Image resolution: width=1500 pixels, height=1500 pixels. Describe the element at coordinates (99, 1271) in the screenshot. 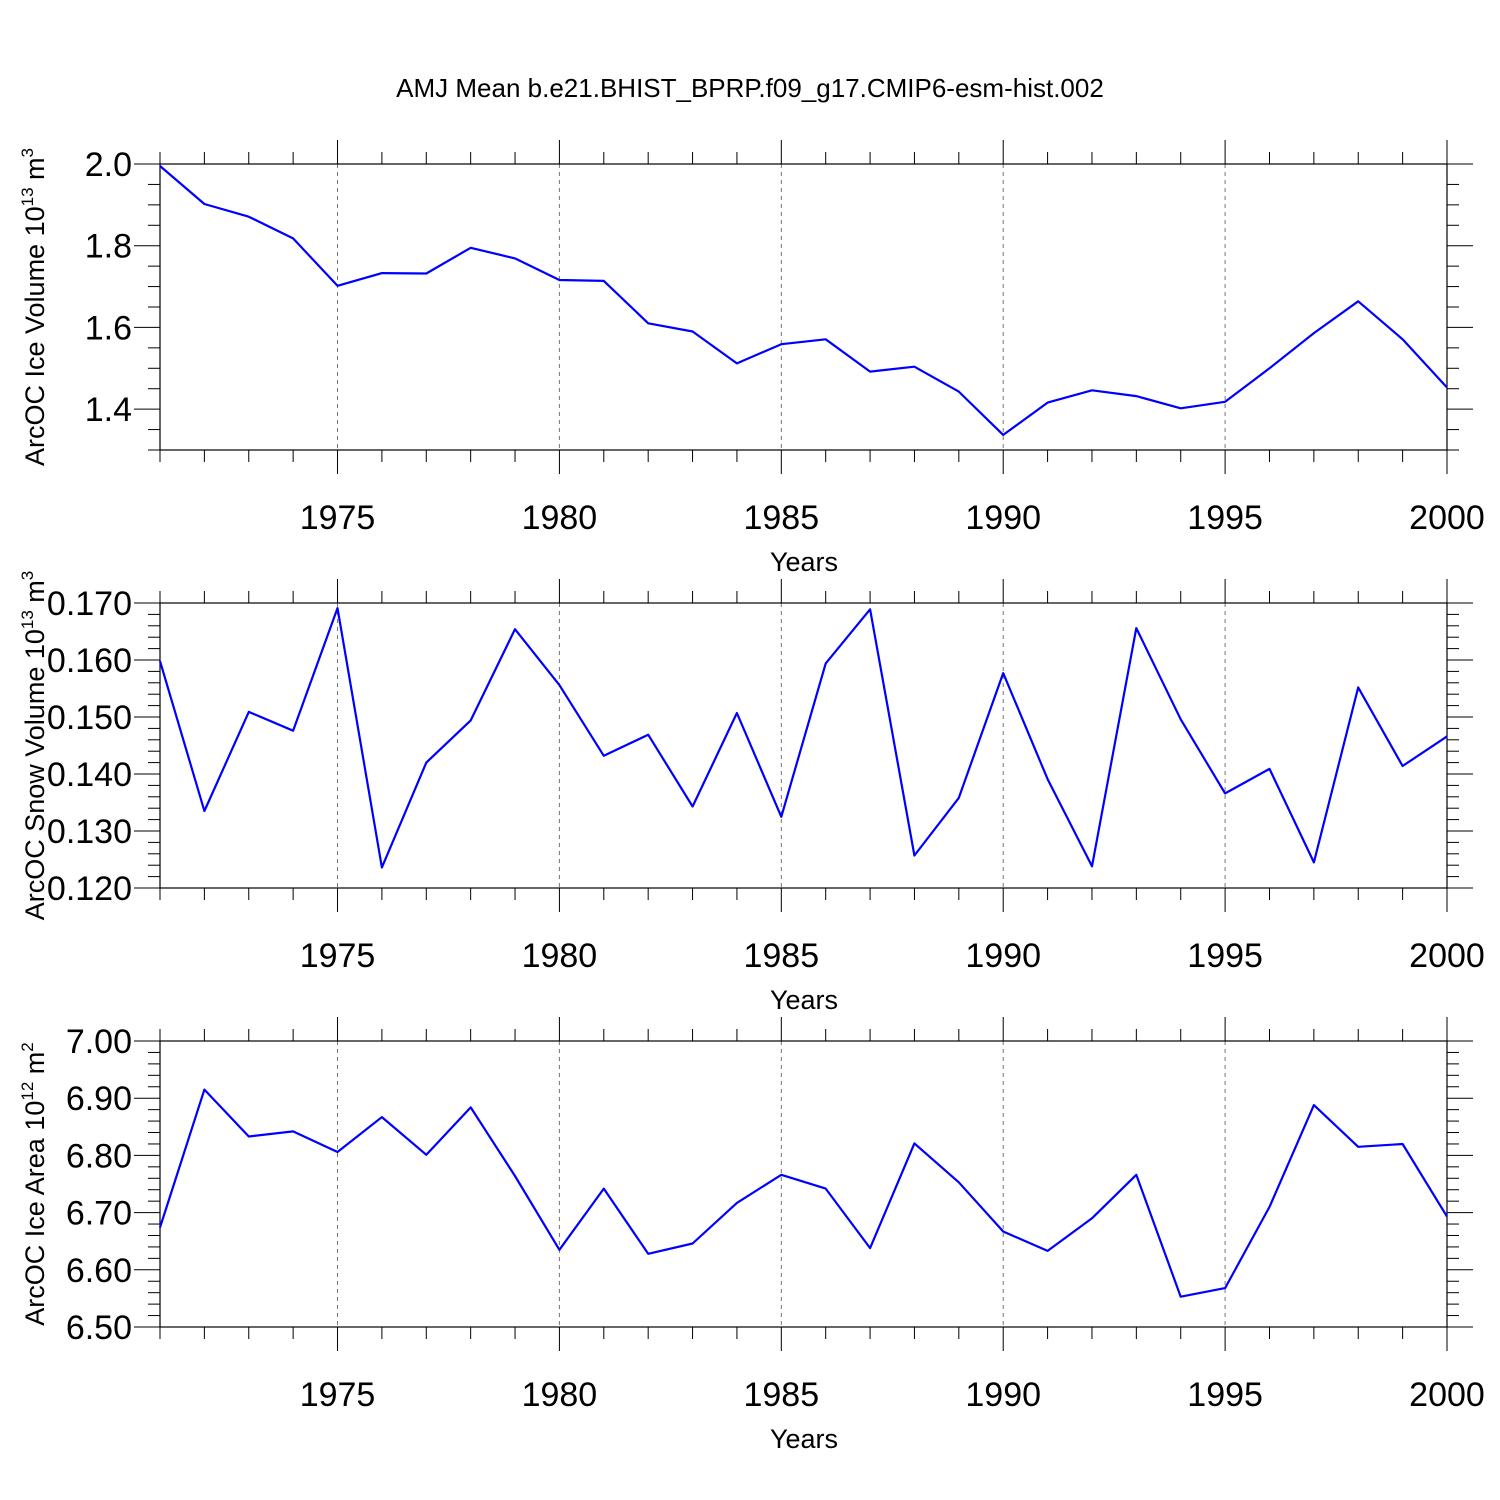

I see `y-tick-label: 6.60` at that location.